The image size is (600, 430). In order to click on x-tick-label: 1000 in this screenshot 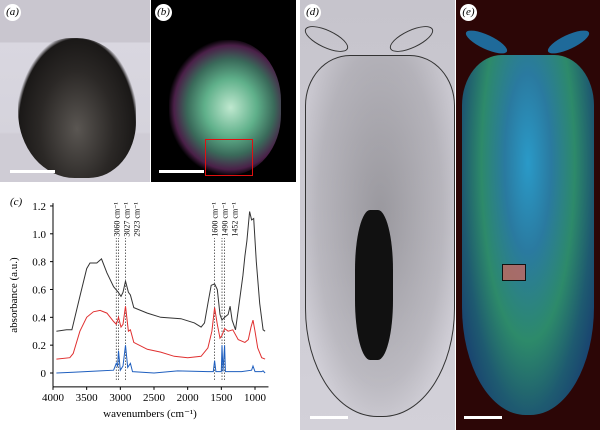, I will do `click(255, 398)`.